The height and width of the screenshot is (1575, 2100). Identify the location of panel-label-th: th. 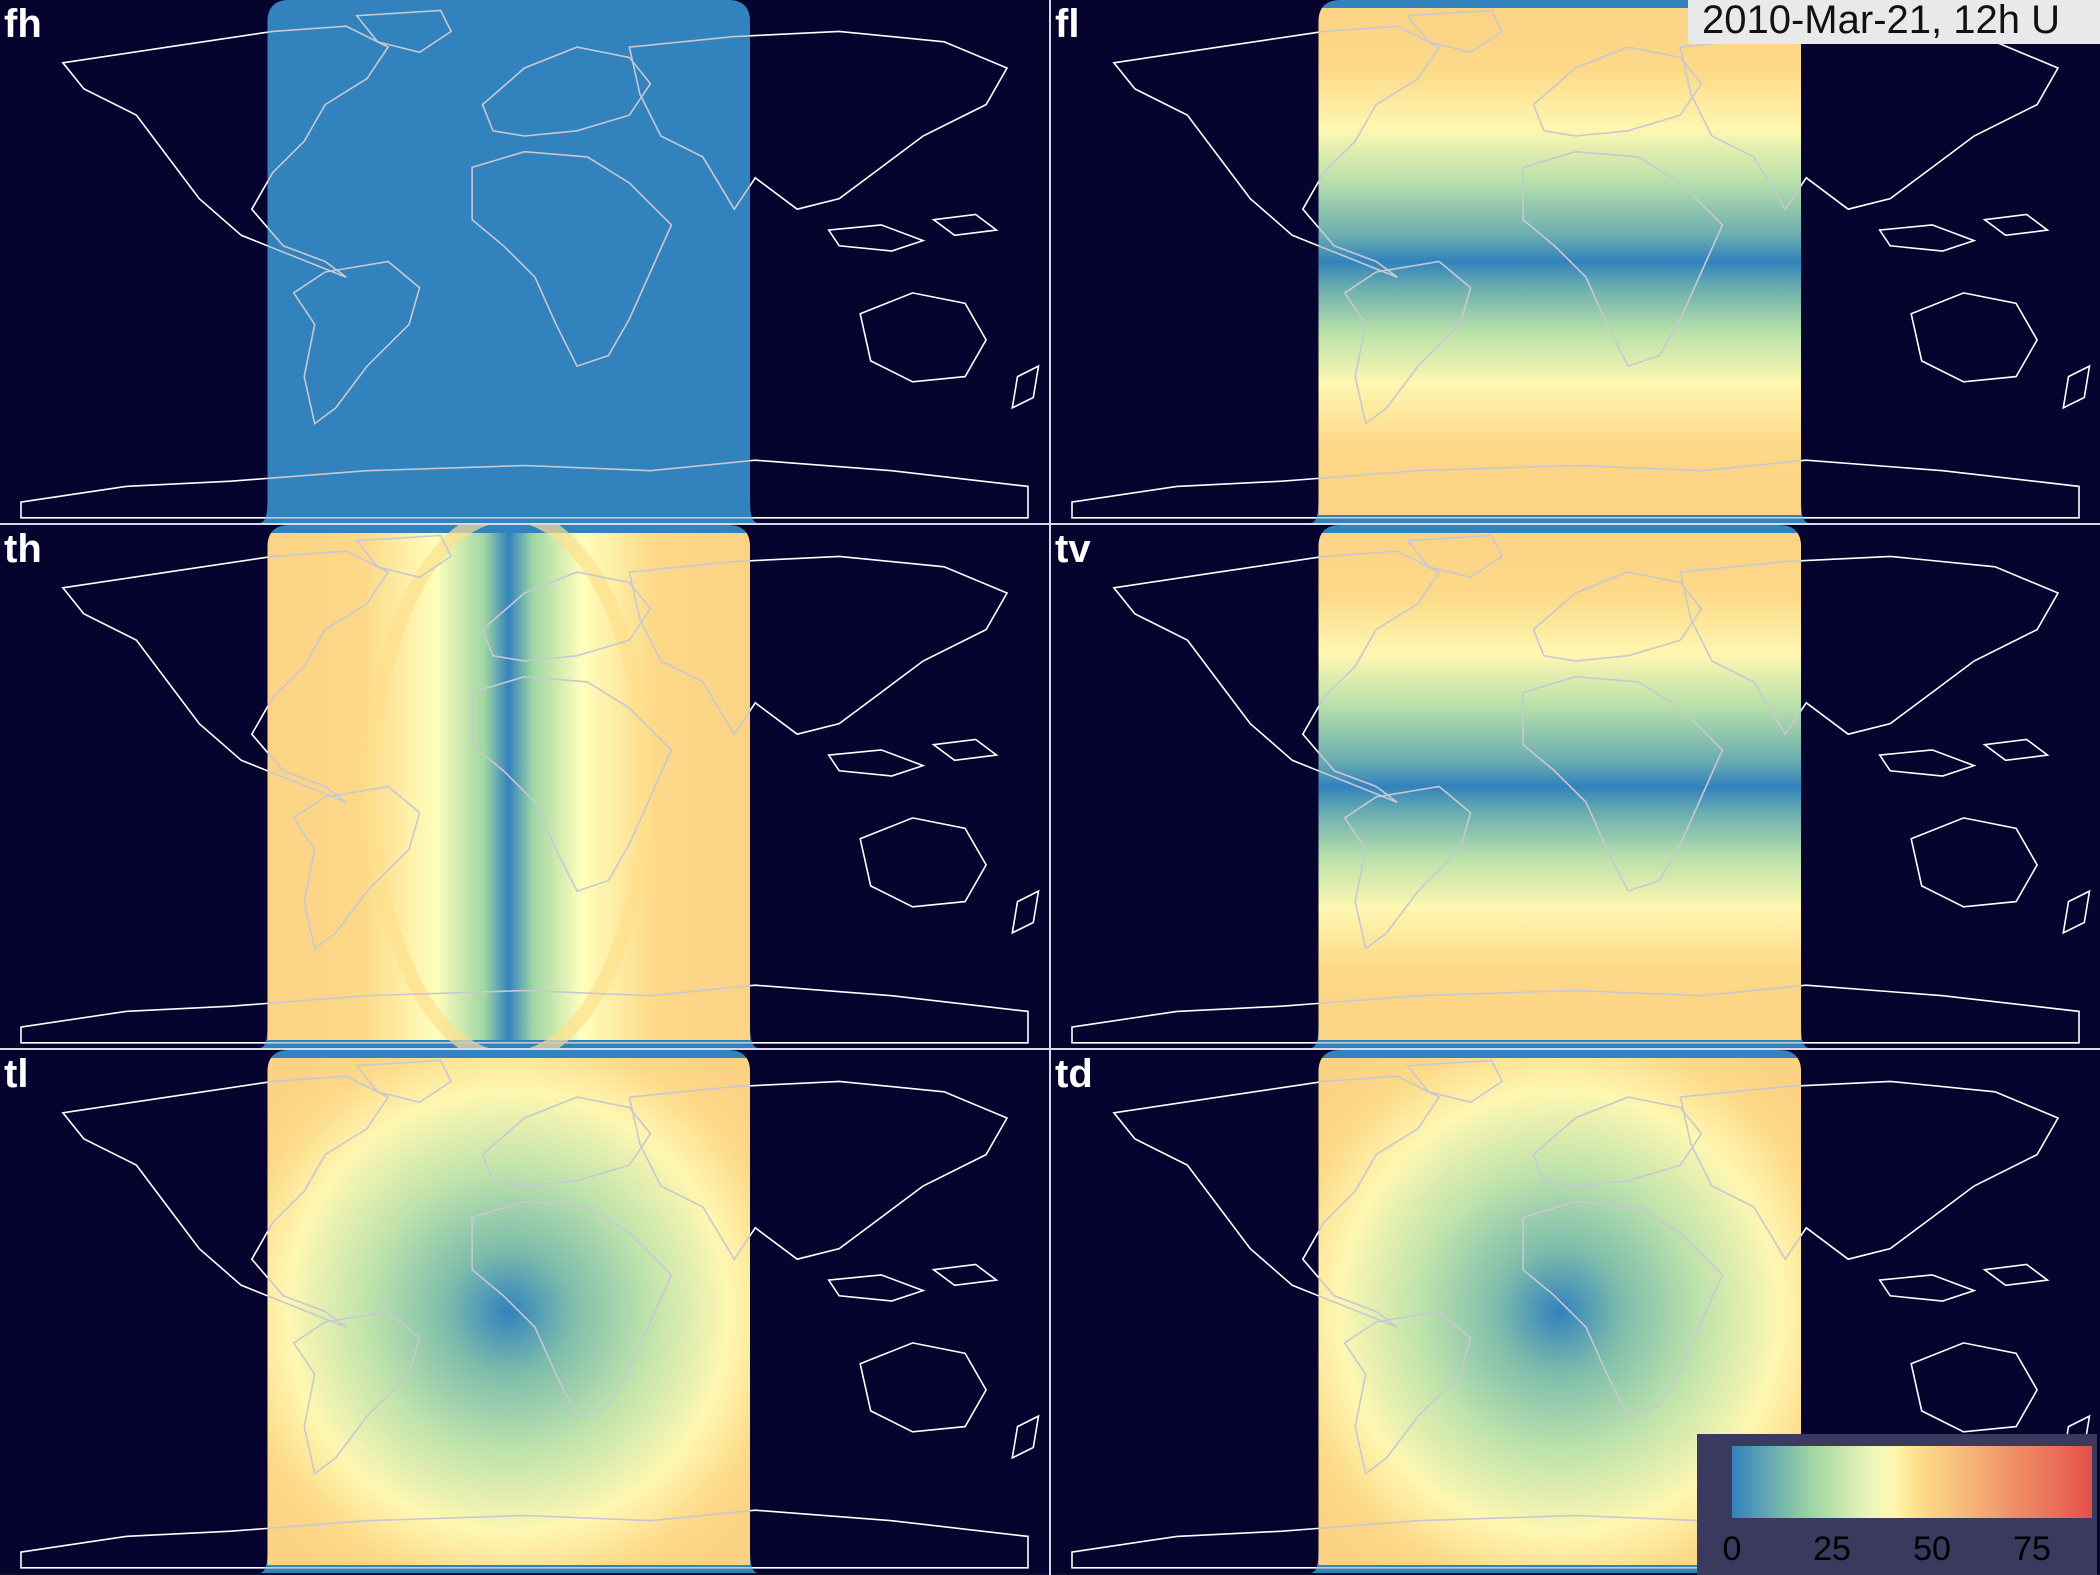
(23, 549).